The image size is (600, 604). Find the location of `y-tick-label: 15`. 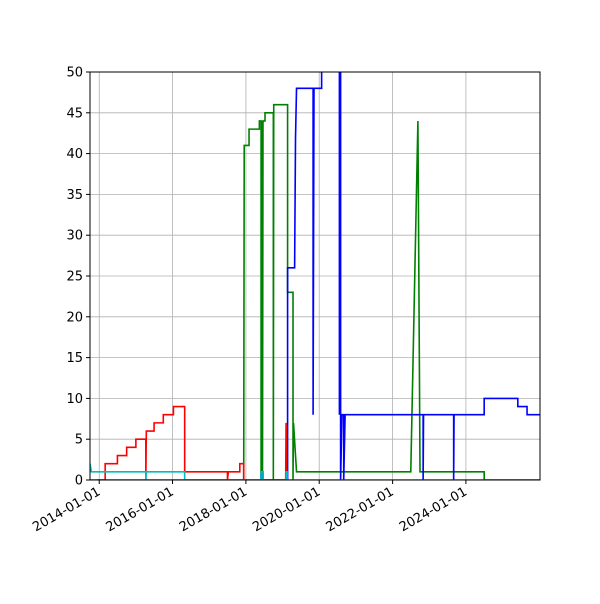

y-tick-label: 15 is located at coordinates (74, 358).